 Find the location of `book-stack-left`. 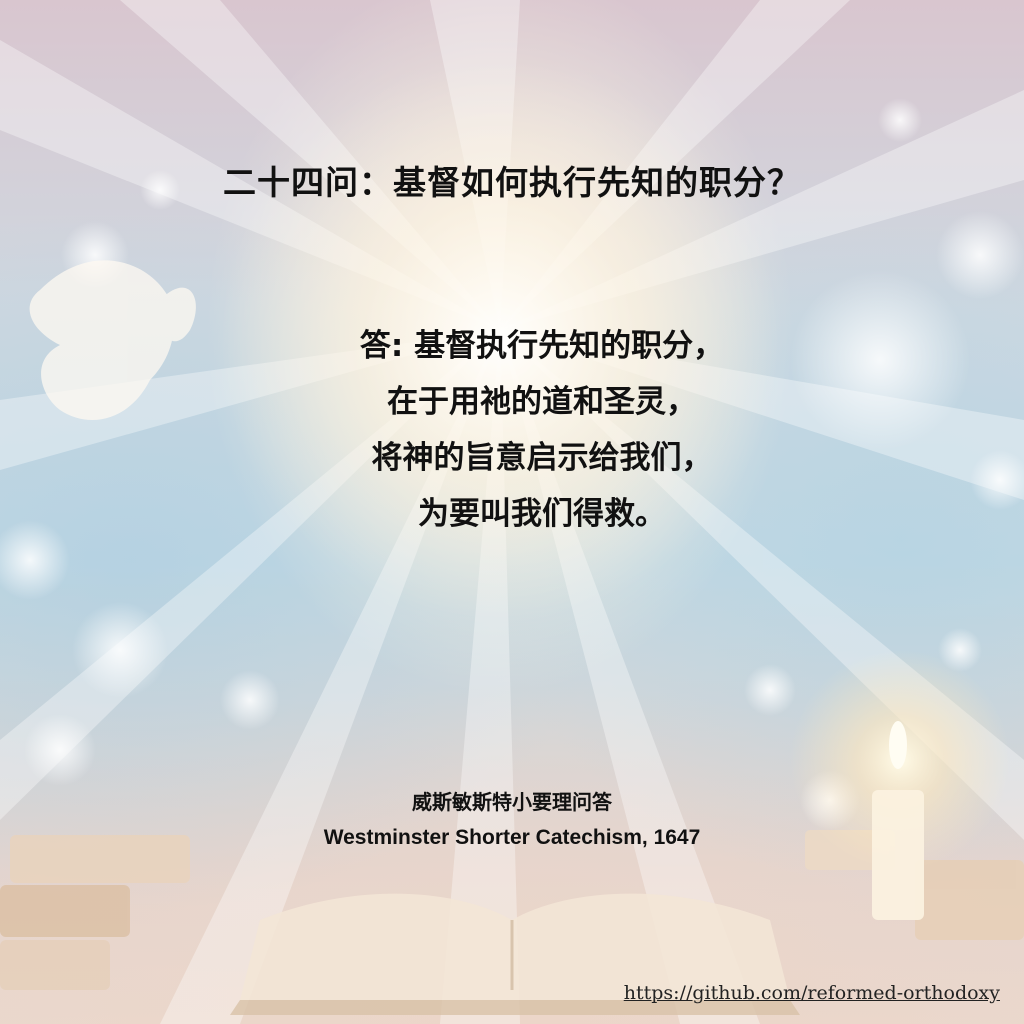

book-stack-left is located at coordinates (95, 912).